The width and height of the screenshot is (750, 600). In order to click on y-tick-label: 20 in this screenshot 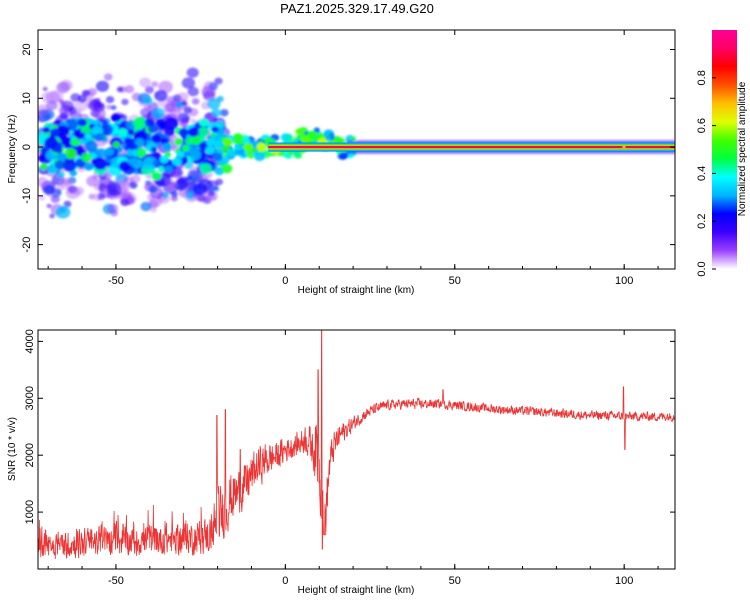, I will do `click(27, 49)`.